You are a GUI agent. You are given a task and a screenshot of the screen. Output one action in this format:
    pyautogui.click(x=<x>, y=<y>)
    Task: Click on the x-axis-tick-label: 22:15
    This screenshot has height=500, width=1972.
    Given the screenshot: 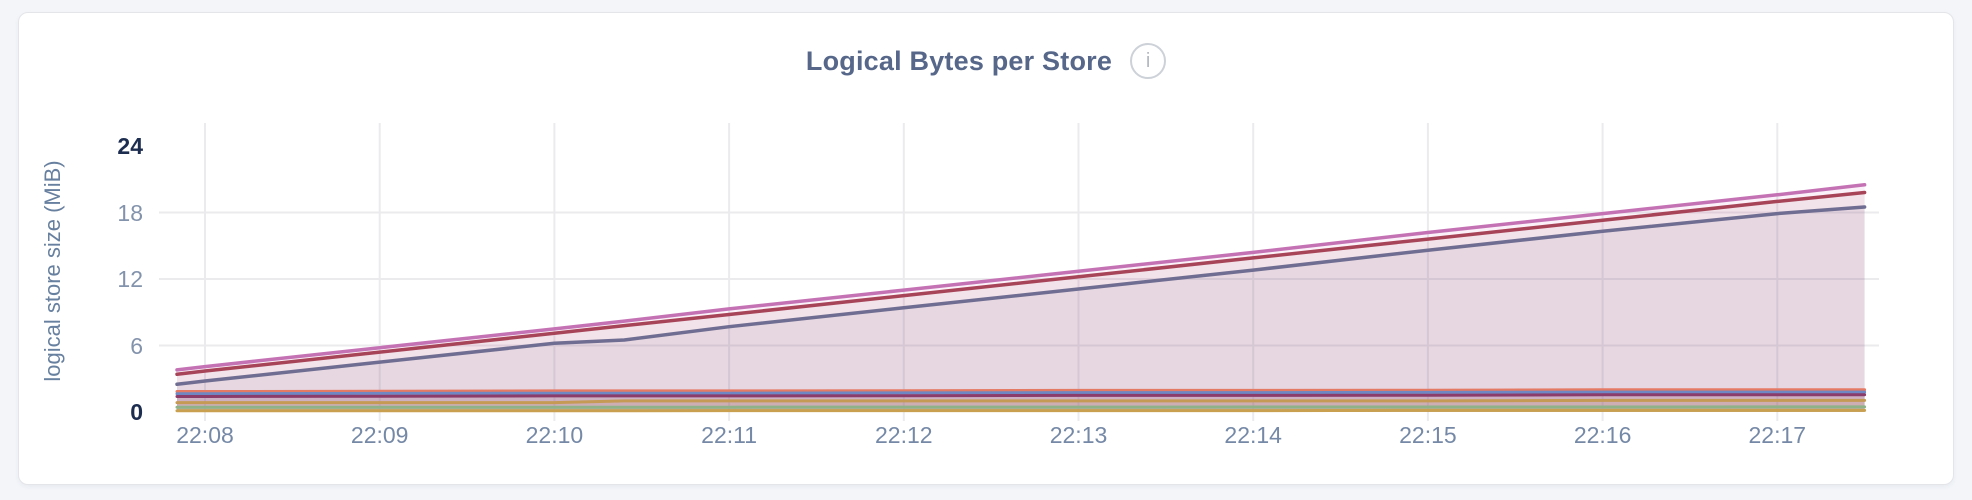 What is the action you would take?
    pyautogui.click(x=1428, y=435)
    